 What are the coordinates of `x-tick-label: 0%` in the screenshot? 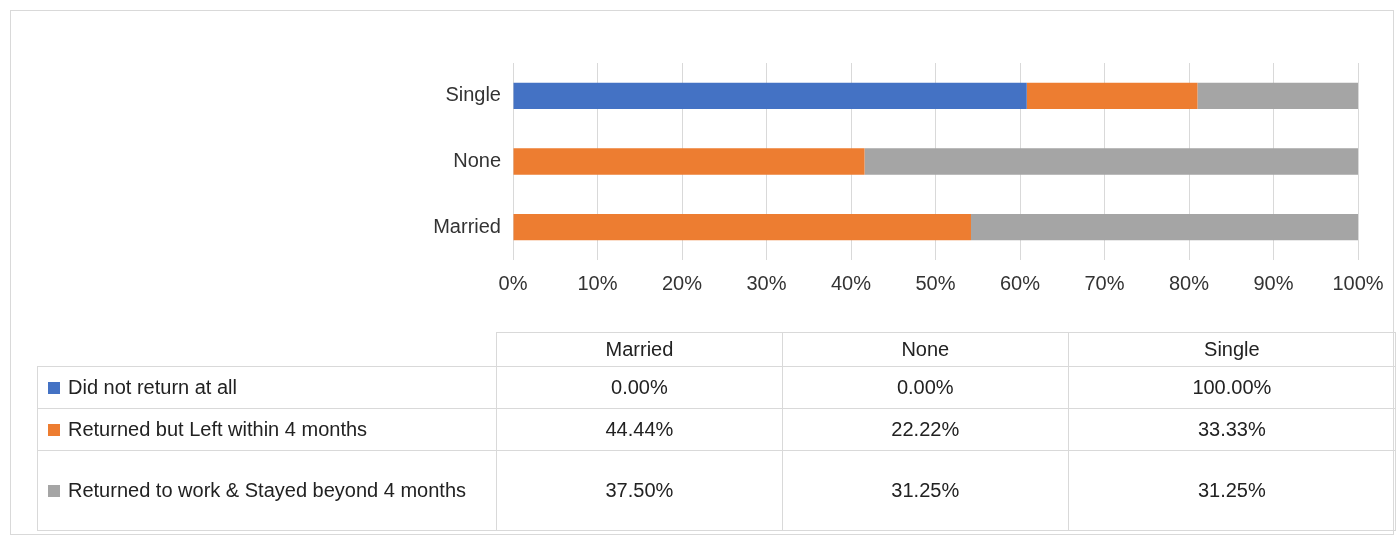 It's located at (513, 282).